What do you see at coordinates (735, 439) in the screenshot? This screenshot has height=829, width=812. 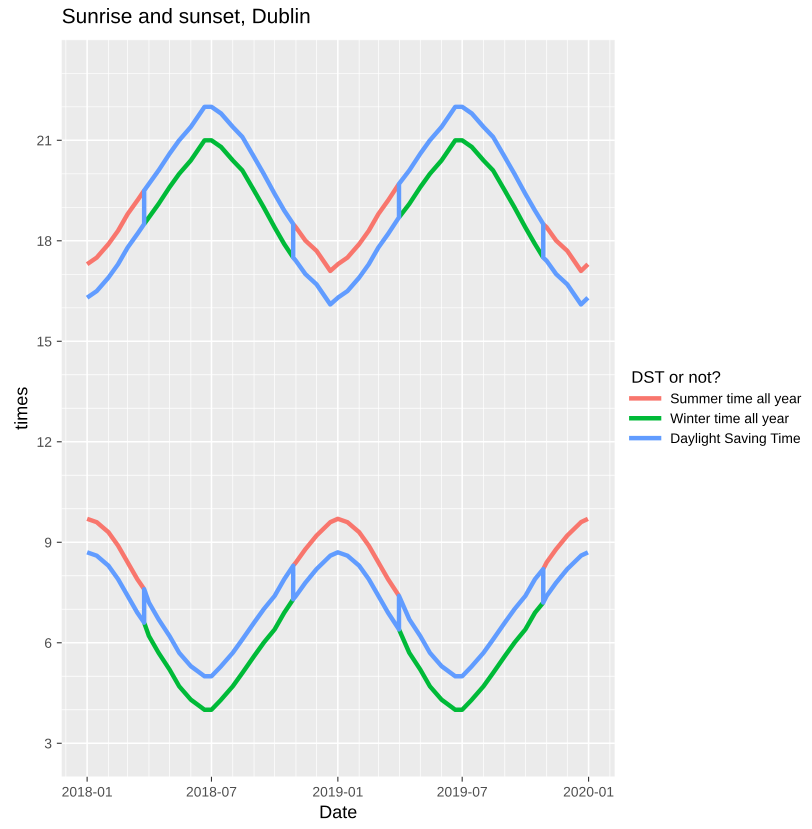 I see `legend-label: Daylight Saving Time` at bounding box center [735, 439].